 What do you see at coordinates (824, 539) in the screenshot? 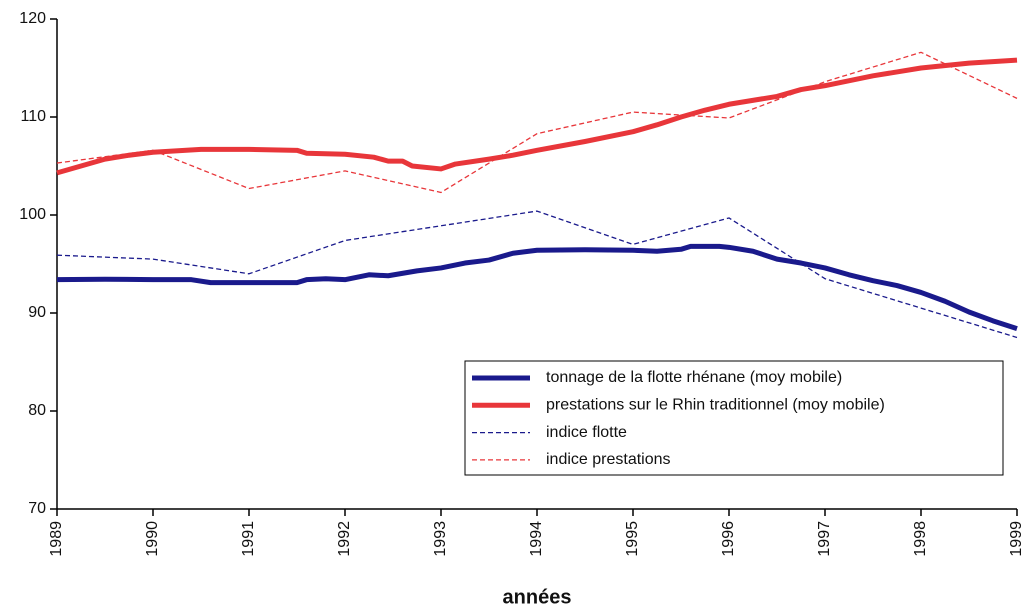
I see `x-tick-label: 1997` at bounding box center [824, 539].